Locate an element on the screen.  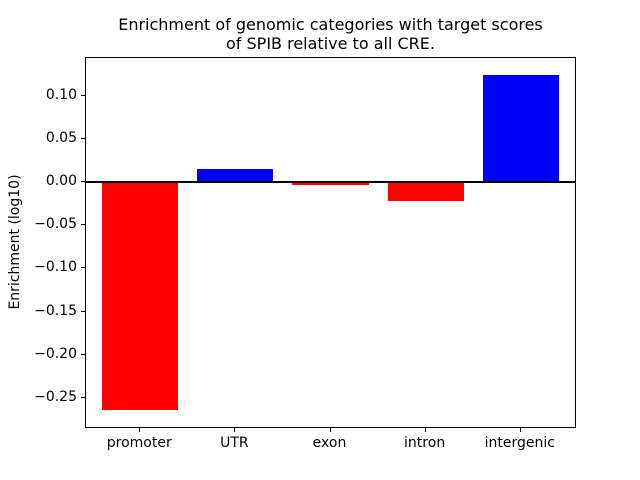
bar-promoter is located at coordinates (140, 296).